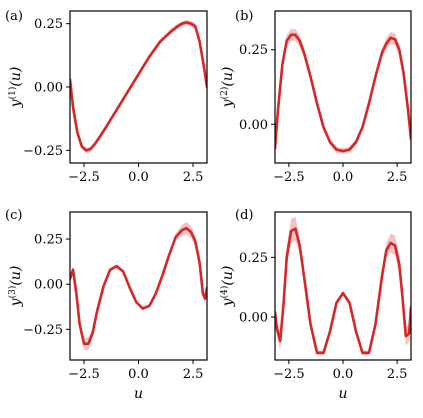  What do you see at coordinates (13, 215) in the screenshot?
I see `panel-label: (c)` at bounding box center [13, 215].